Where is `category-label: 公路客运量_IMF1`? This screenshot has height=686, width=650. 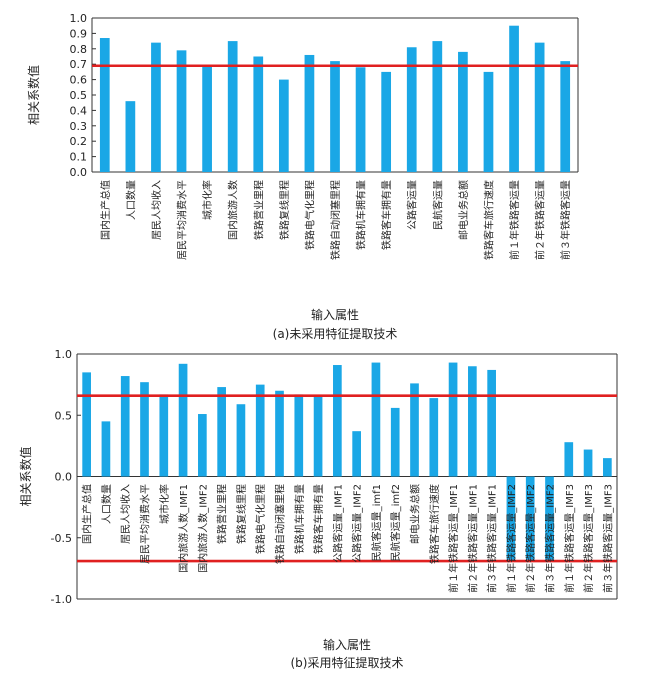 category-label: 公路客运量_IMF1 is located at coordinates (337, 523).